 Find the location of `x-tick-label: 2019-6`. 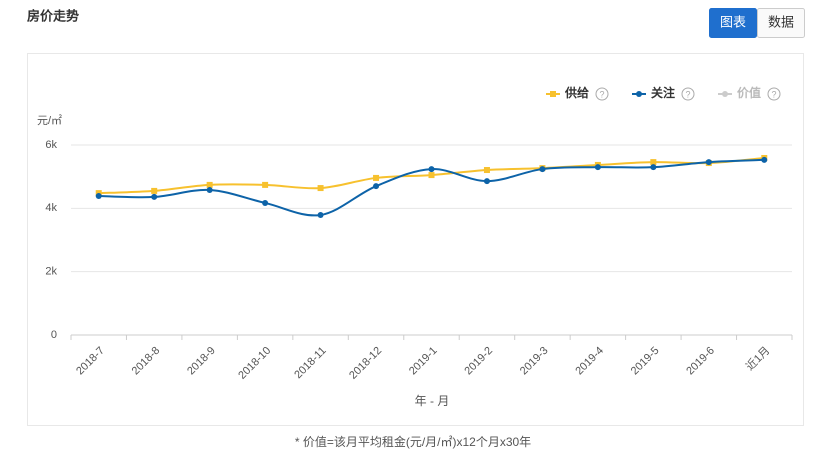

x-tick-label: 2019-6 is located at coordinates (700, 361).